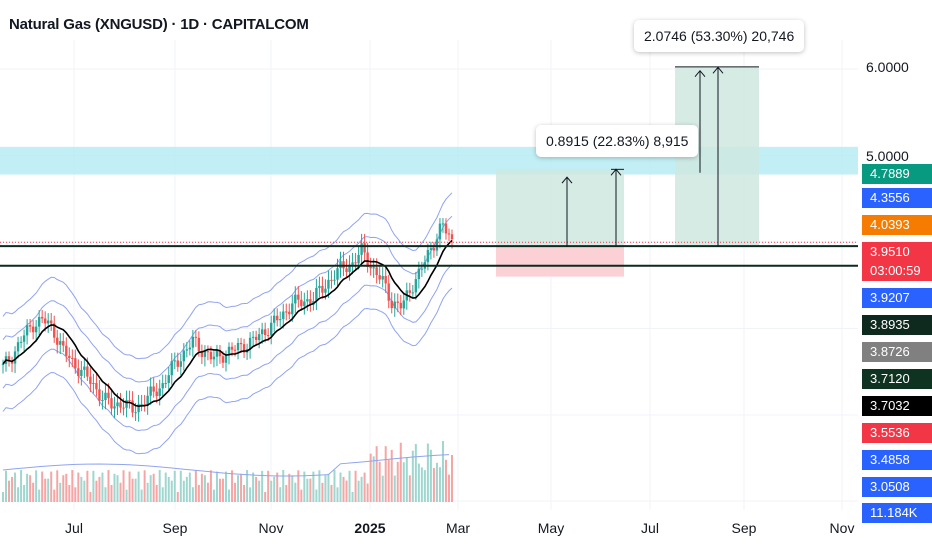 This screenshot has height=550, width=932. Describe the element at coordinates (227, 471) in the screenshot. I see `volume-bars` at that location.